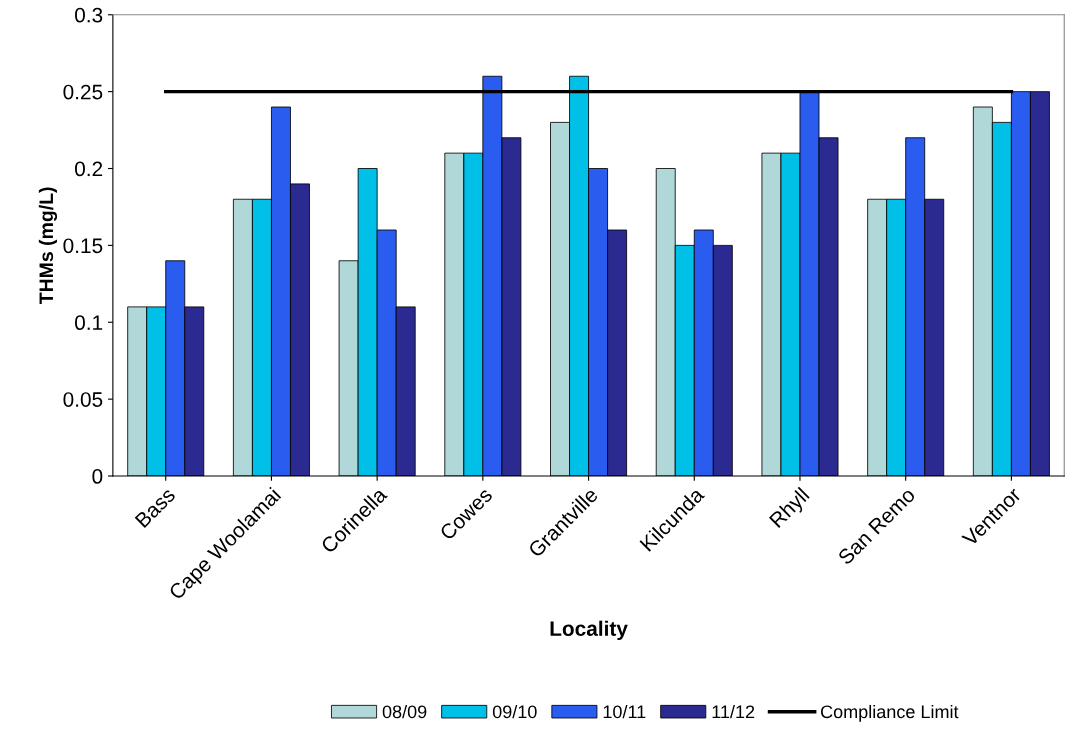  I want to click on y-tick-label: 0.2, so click(89, 169).